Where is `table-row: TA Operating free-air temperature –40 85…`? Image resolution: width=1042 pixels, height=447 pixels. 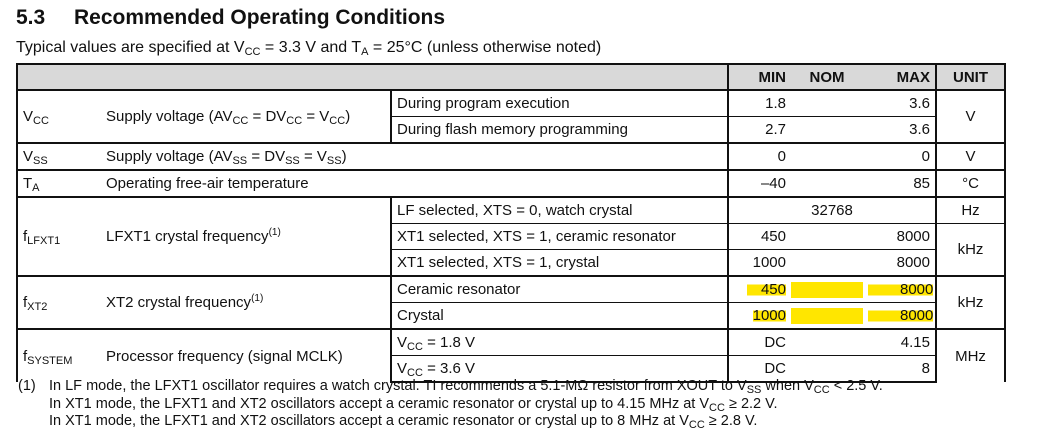
table-row: TA Operating free-air temperature –40 85… is located at coordinates (510, 183).